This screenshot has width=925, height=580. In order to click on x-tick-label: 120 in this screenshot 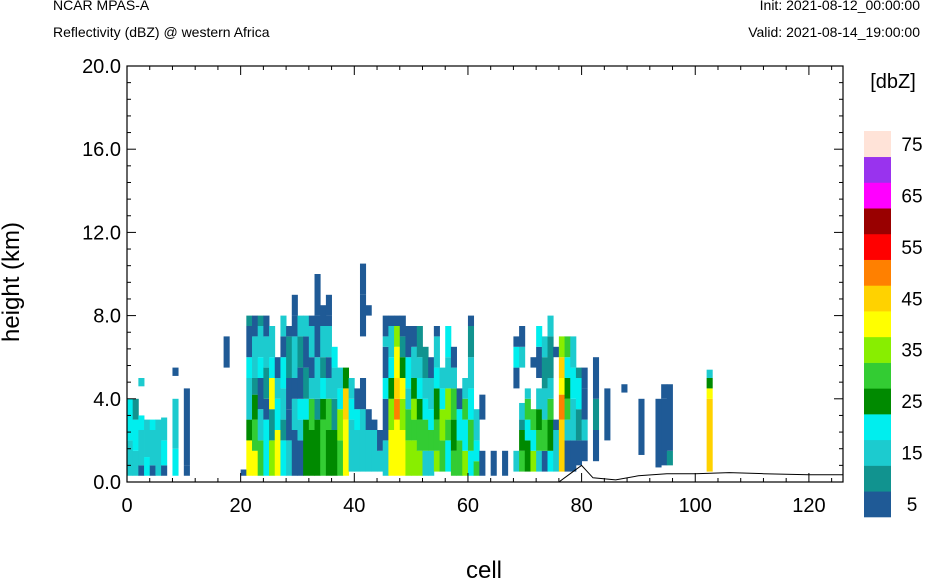, I will do `click(808, 506)`.